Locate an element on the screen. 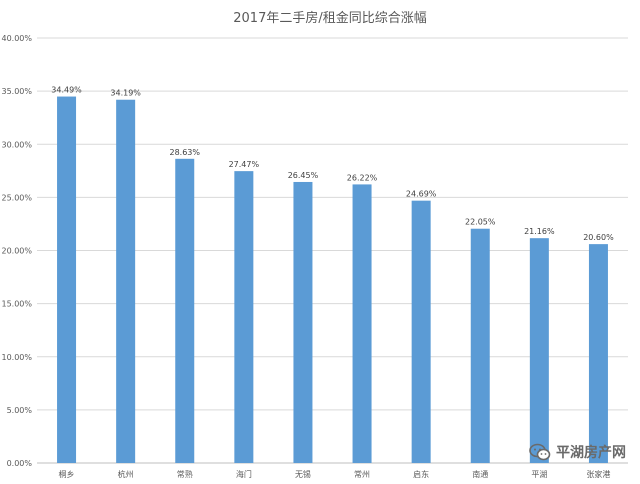 This screenshot has height=484, width=640. y-tick-label: 40.00% is located at coordinates (16, 38).